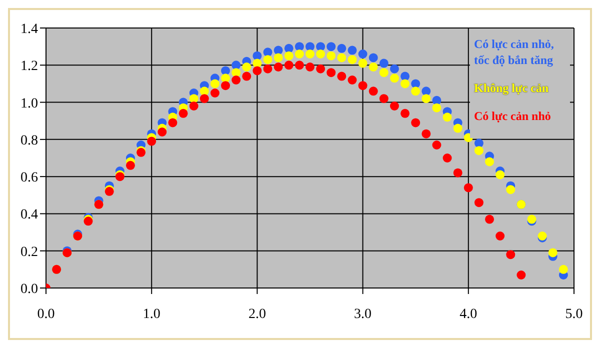 This screenshot has width=600, height=348. What do you see at coordinates (29, 104) in the screenshot?
I see `y-tick-label: 1.0` at bounding box center [29, 104].